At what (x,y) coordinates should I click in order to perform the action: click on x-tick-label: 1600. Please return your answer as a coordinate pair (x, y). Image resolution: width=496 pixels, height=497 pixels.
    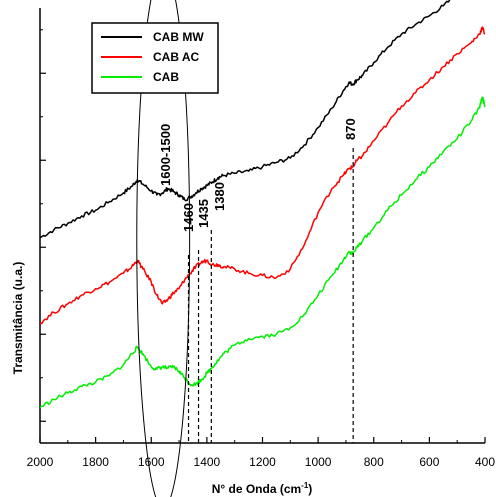
    Looking at the image, I should click on (151, 462).